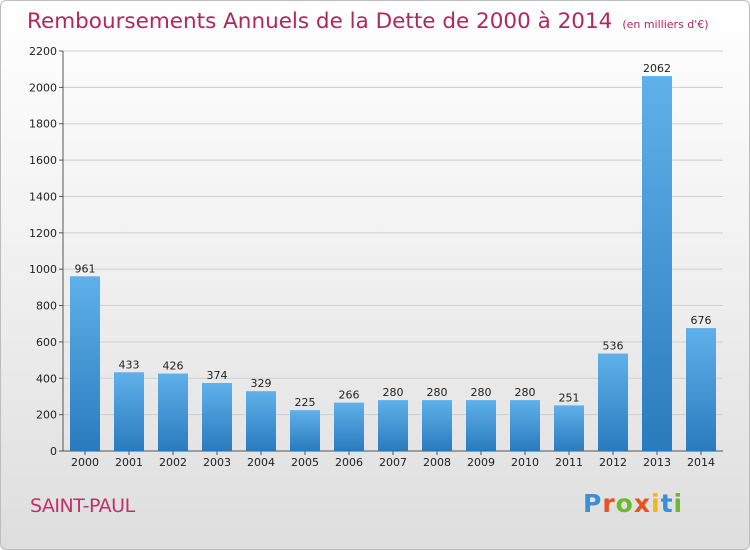  I want to click on x-tick-label: 2007, so click(393, 462).